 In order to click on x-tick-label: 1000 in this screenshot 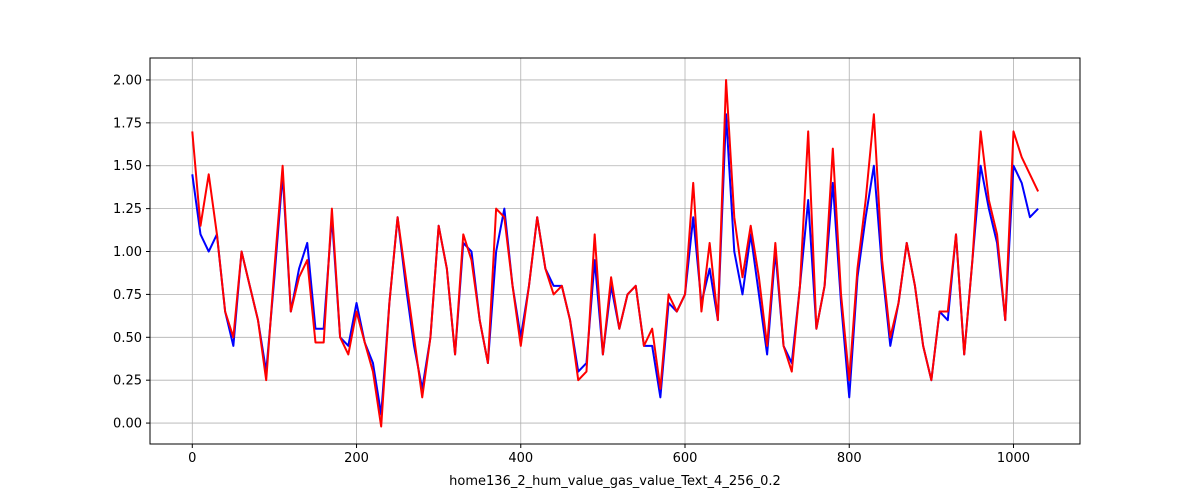, I will do `click(1013, 458)`.